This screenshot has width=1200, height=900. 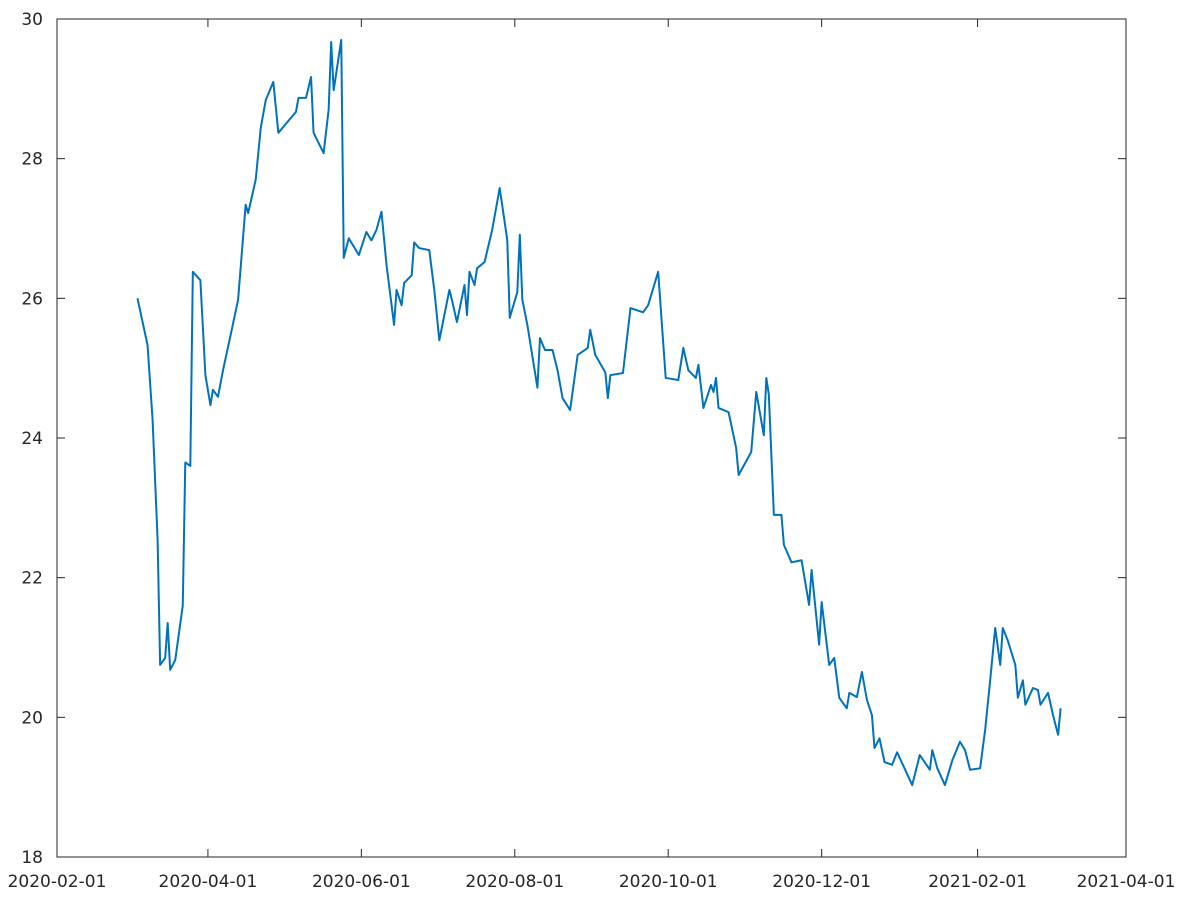 I want to click on y-tick-label: 18, so click(x=32, y=858).